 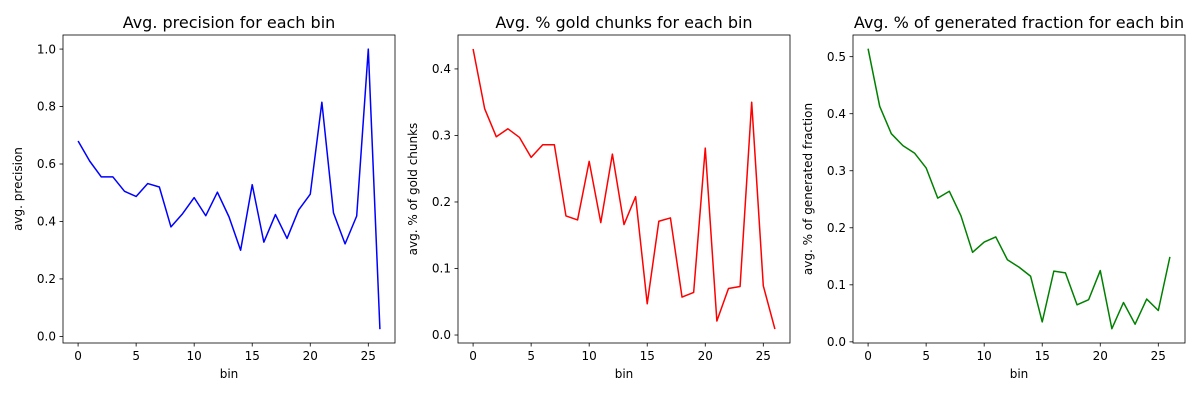 What do you see at coordinates (808, 189) in the screenshot?
I see `y-axis-label: avg. % of generated fraction` at bounding box center [808, 189].